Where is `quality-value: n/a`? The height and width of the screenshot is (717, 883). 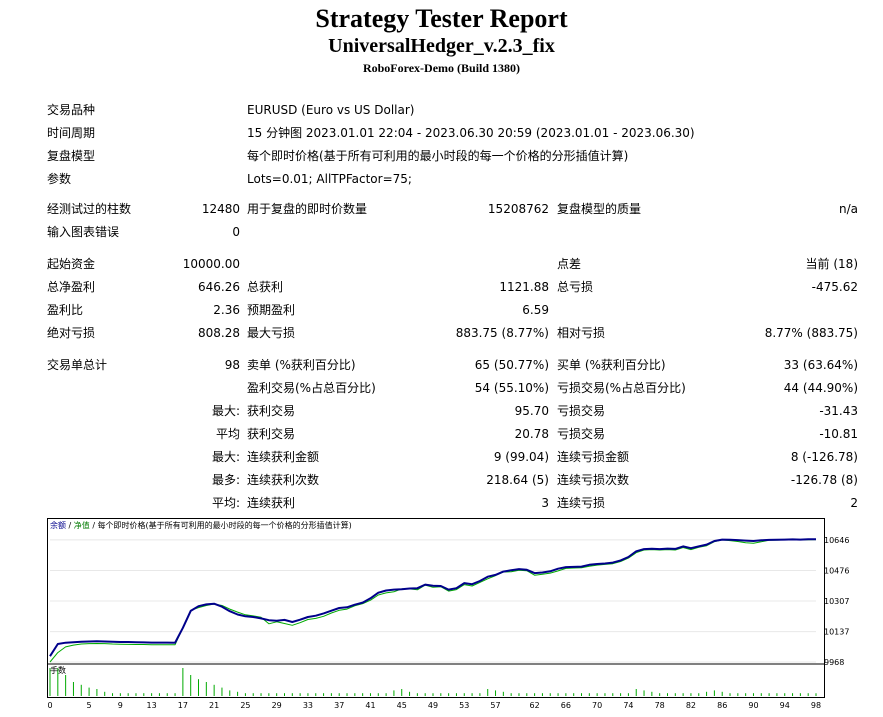 quality-value: n/a is located at coordinates (848, 209).